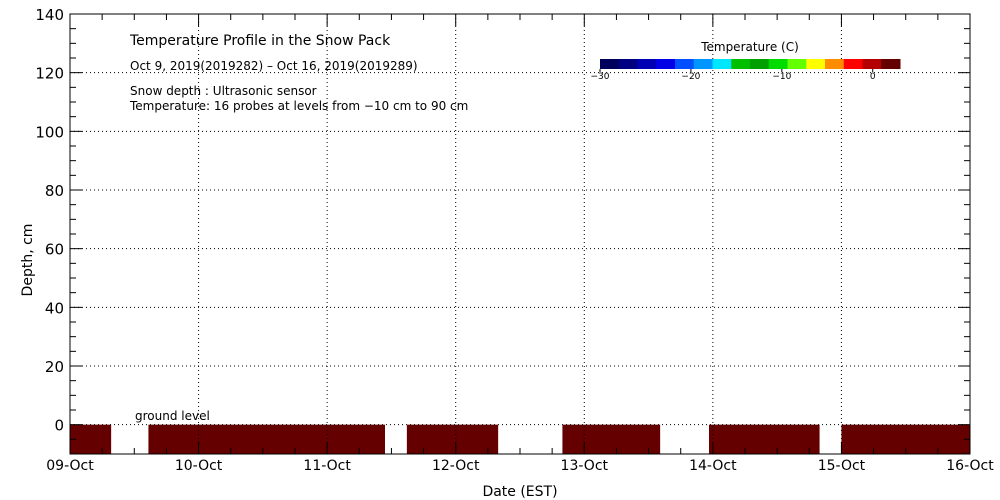  Describe the element at coordinates (199, 466) in the screenshot. I see `x-tick-label: 10-Oct` at that location.